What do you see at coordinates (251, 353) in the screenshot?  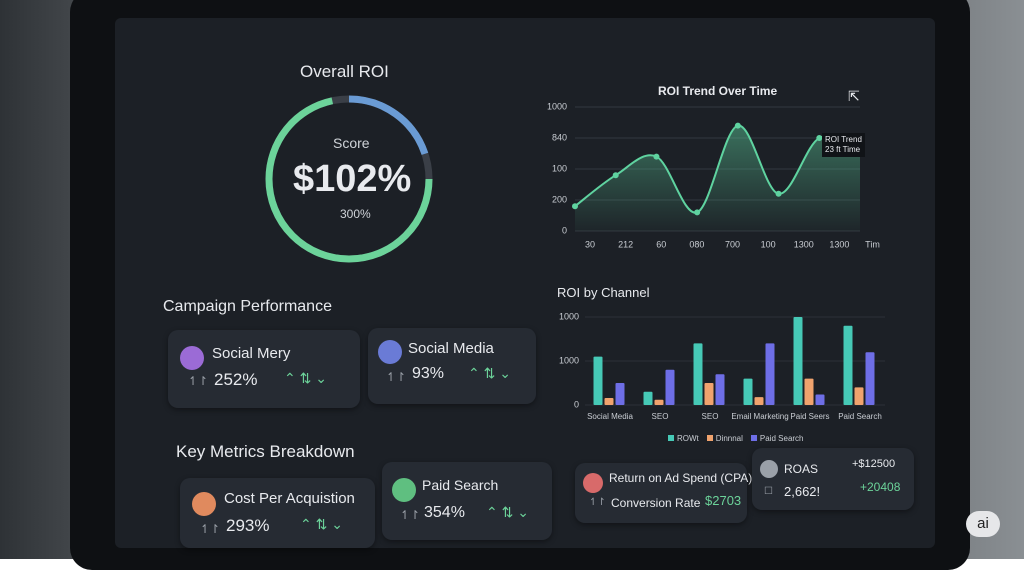 I see `card-name: Social Mery` at bounding box center [251, 353].